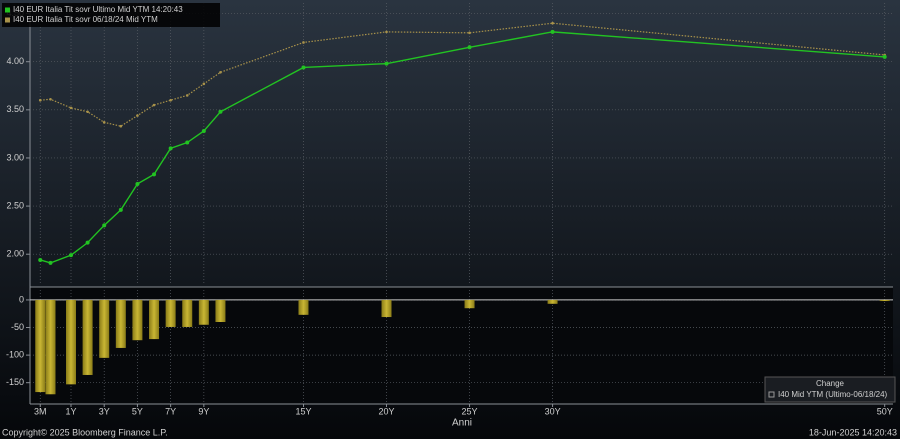 Image resolution: width=900 pixels, height=439 pixels. What do you see at coordinates (104, 411) in the screenshot?
I see `x-tick-label: 3Y` at bounding box center [104, 411].